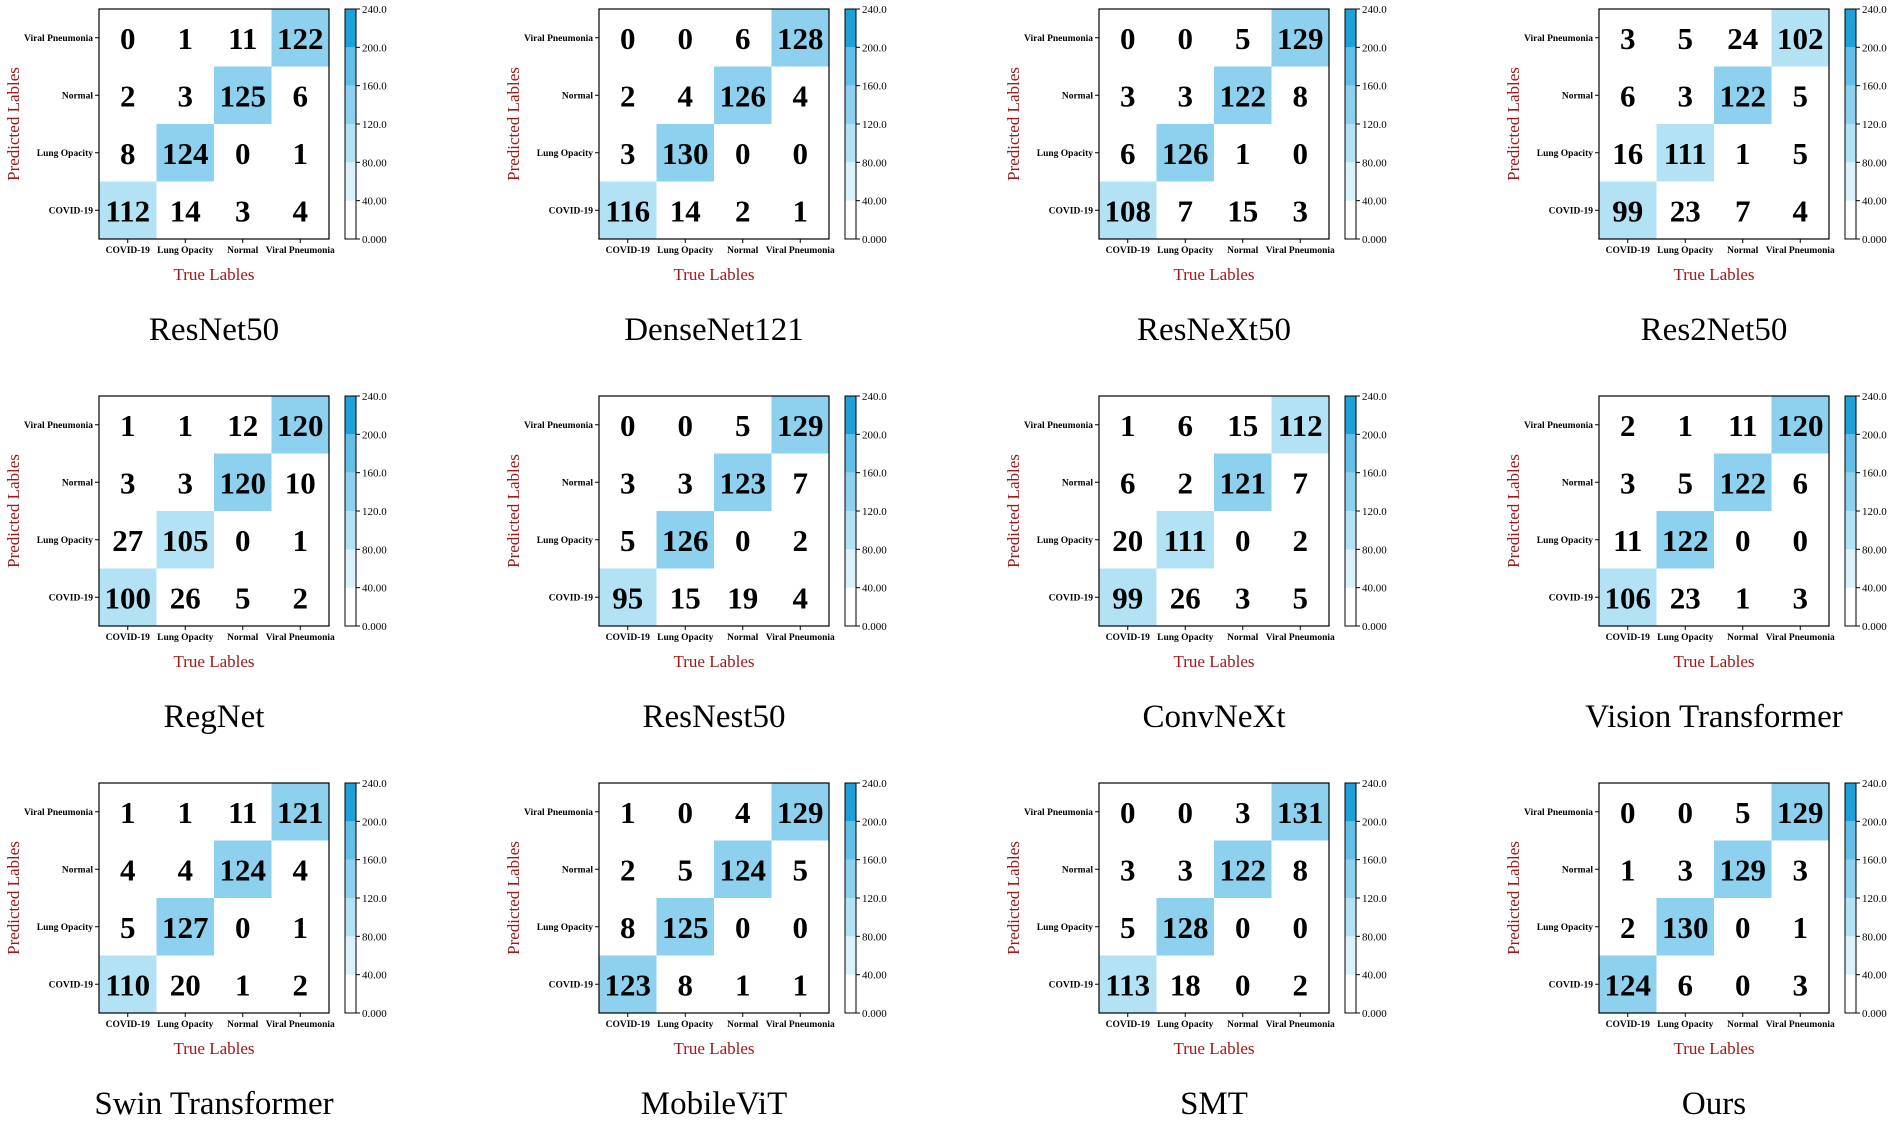 The image size is (1900, 1122). Describe the element at coordinates (1874, 87) in the screenshot. I see `colorbar-tick-label: 160.0` at that location.